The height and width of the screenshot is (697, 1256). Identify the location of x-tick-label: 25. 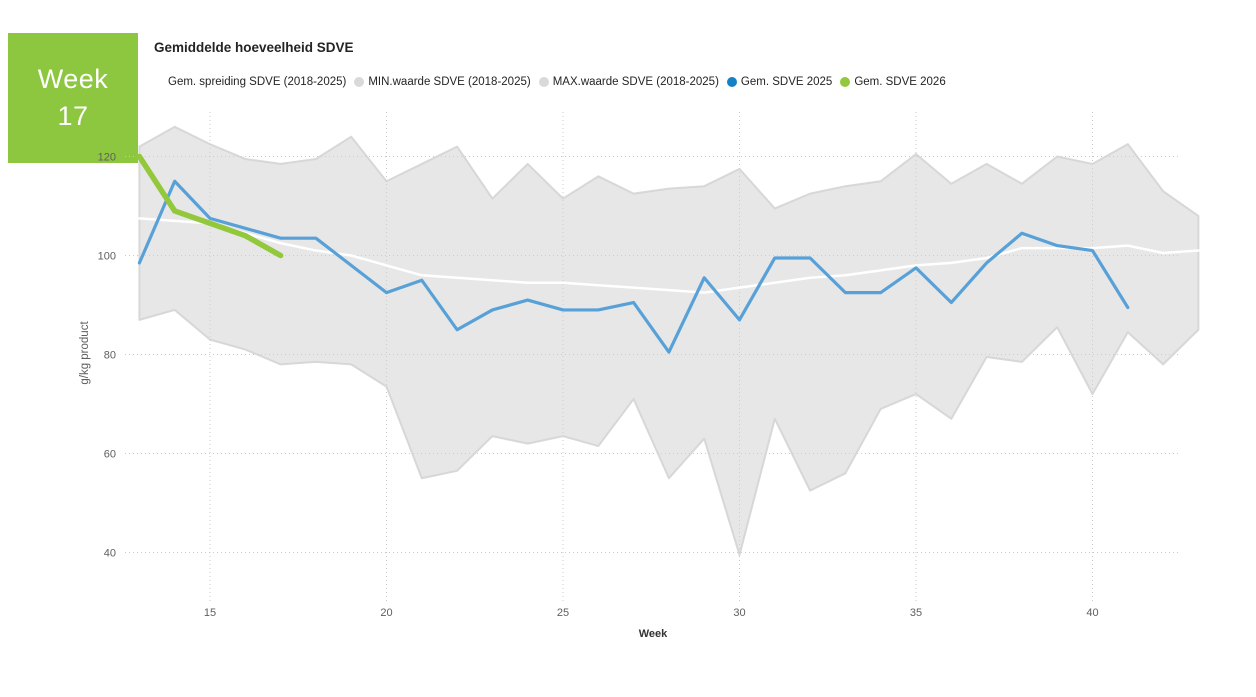
(563, 613).